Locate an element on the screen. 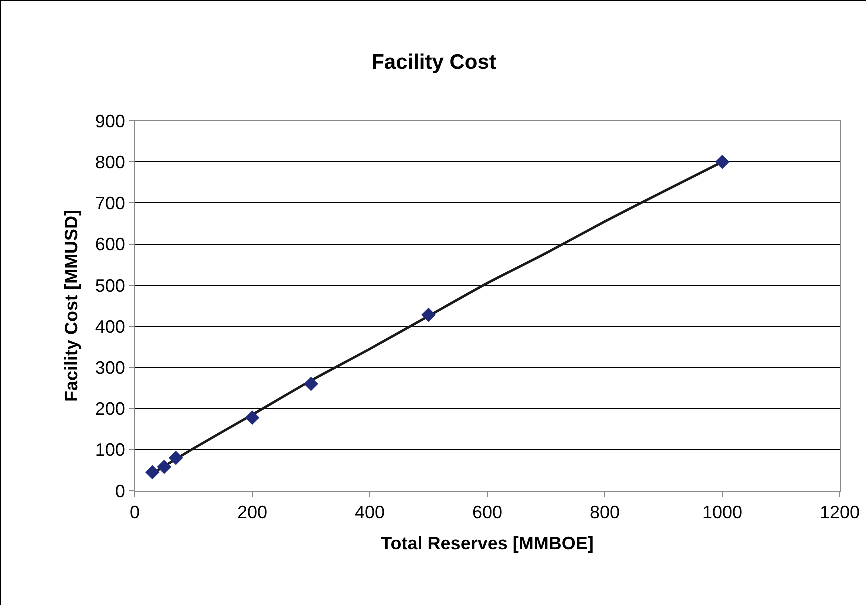  x-tick-label: 1000 is located at coordinates (722, 512).